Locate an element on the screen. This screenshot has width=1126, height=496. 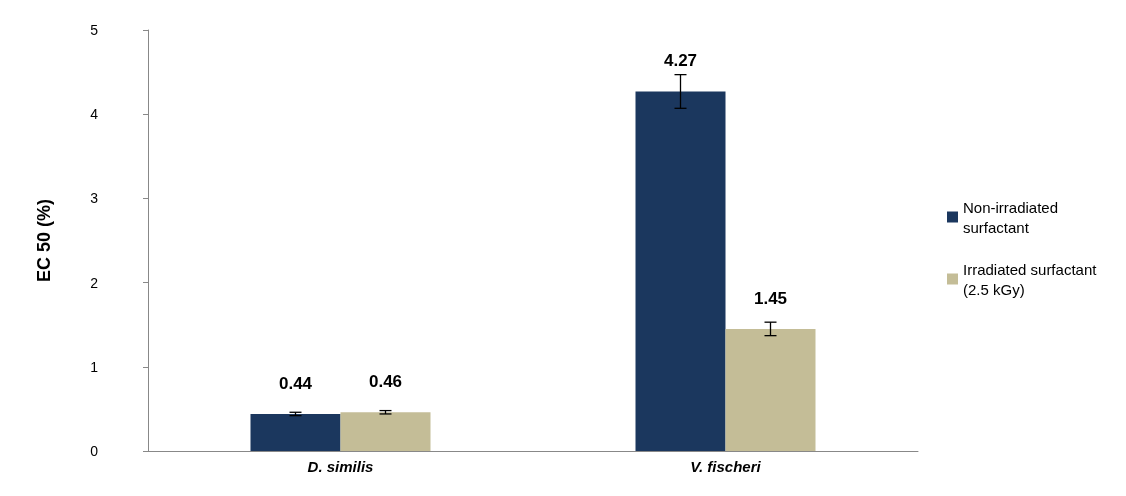
y-tick-label: 5 is located at coordinates (94, 30).